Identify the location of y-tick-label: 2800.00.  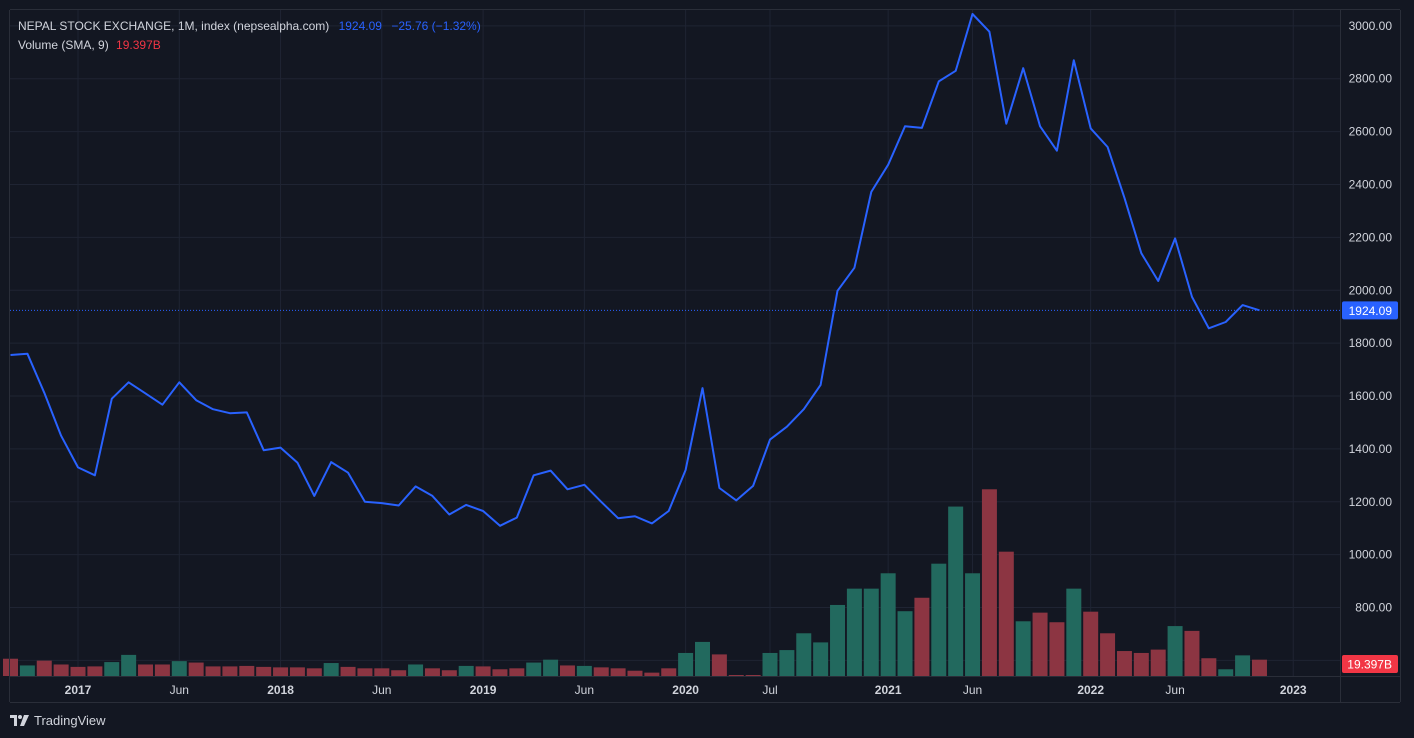
(1371, 79).